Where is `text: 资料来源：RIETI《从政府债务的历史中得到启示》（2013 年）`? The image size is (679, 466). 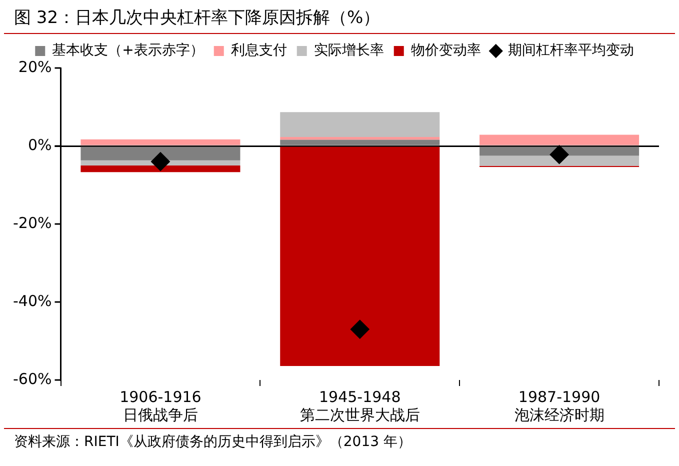
text: 资料来源：RIETI《从政府债务的历史中得到启示》（2013 年） is located at coordinates (339, 441).